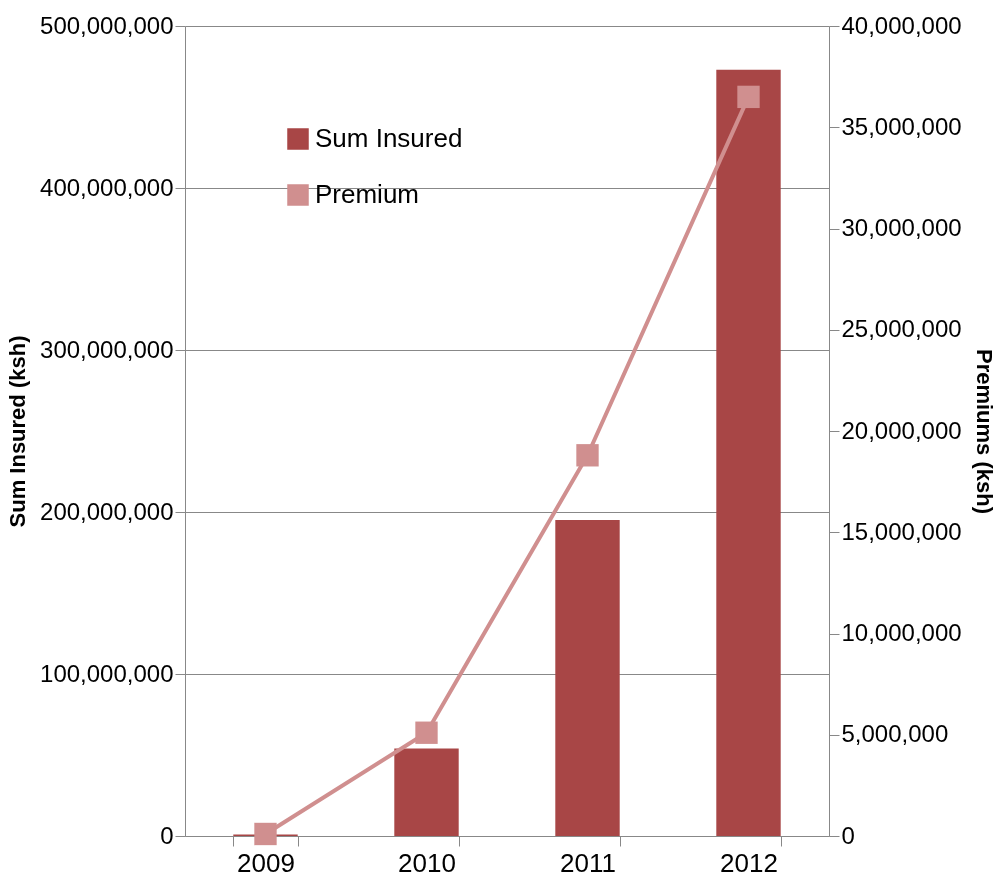 The image size is (1001, 880). I want to click on y2-axis-title: Premiums (ksh), so click(984, 431).